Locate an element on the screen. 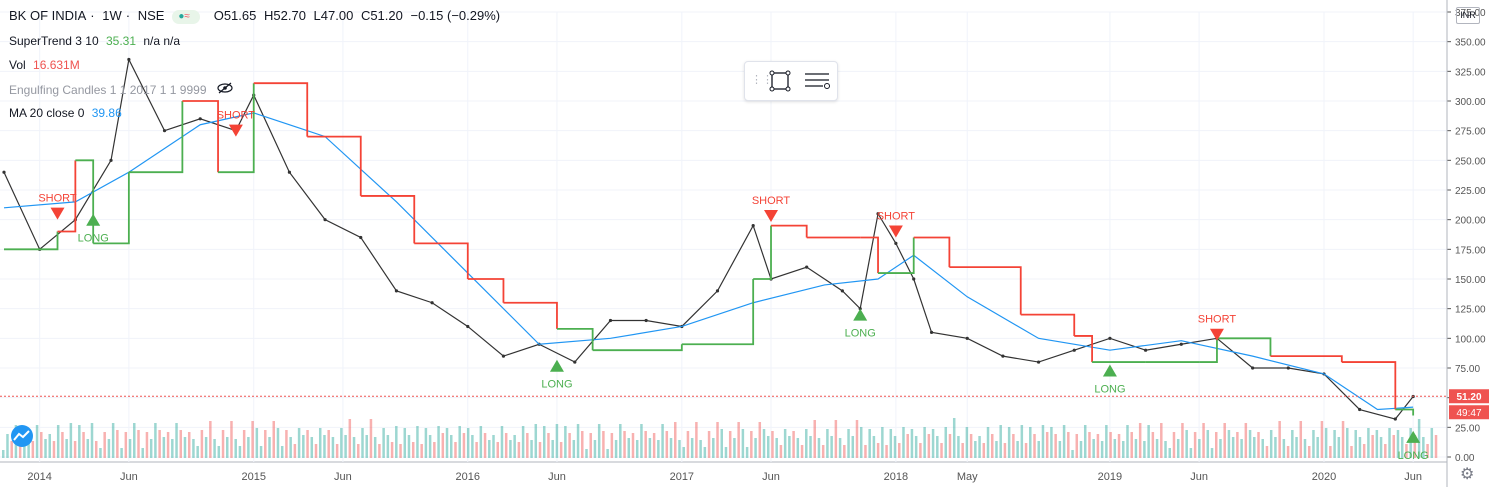 The height and width of the screenshot is (487, 1494). ma-legend: MA 20 close 0 39.86 is located at coordinates (65, 113).